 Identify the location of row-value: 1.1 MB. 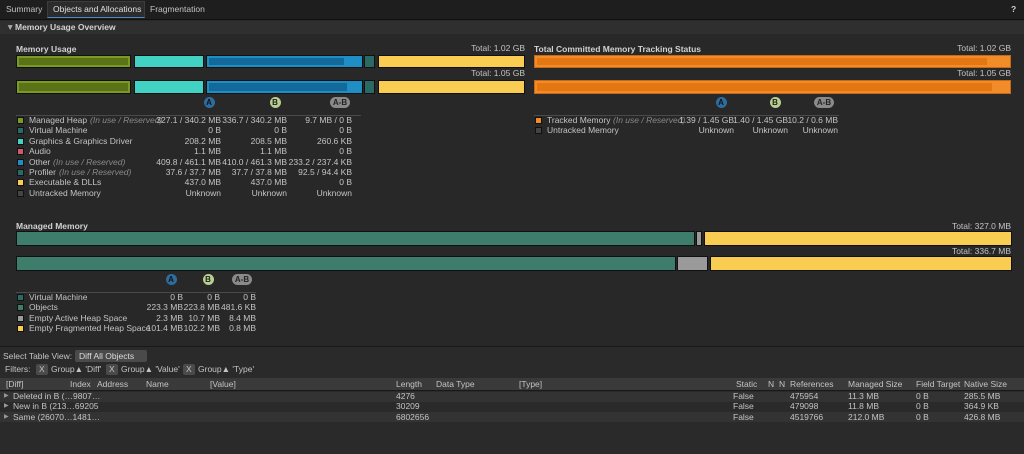
(273, 151).